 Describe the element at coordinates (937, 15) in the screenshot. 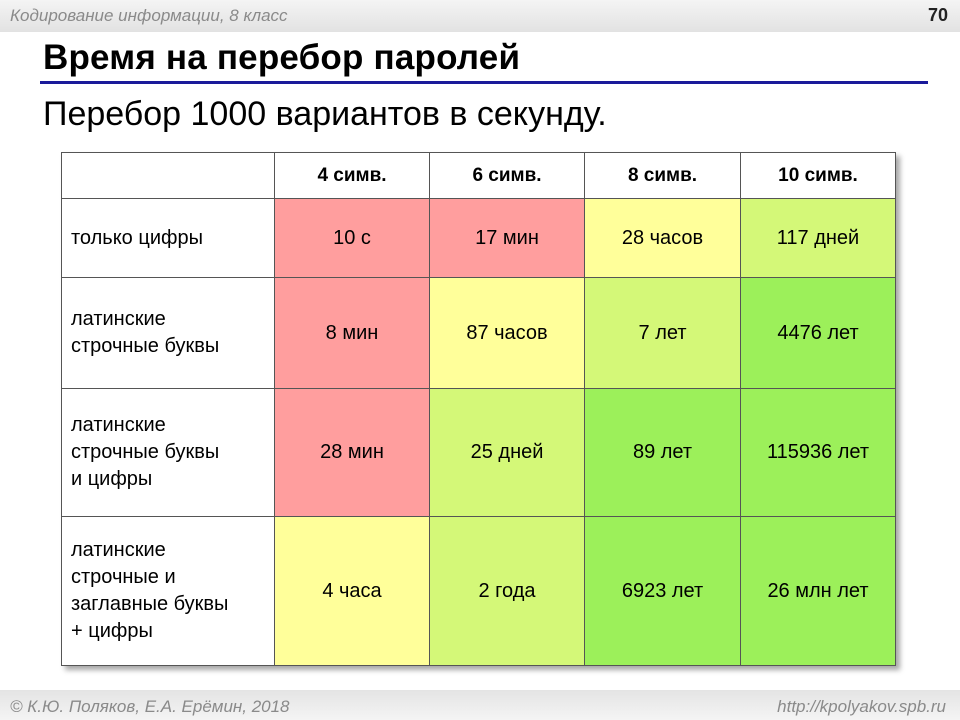

I see `page-number: 70` at that location.